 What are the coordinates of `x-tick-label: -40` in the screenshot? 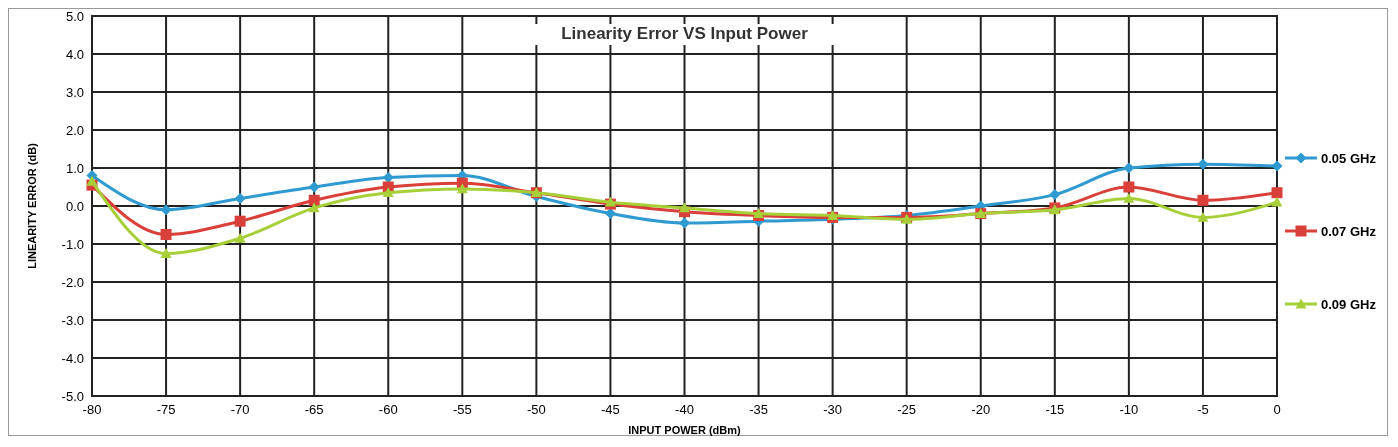 It's located at (684, 409).